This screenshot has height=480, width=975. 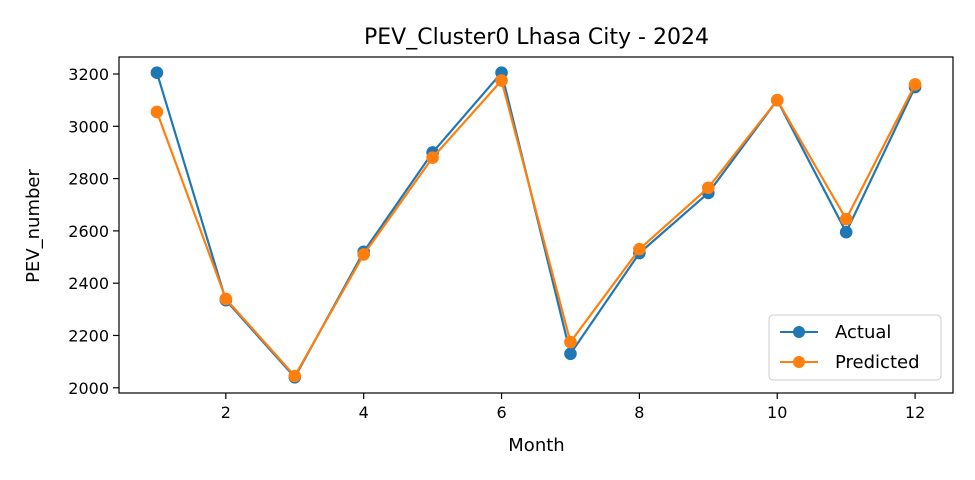 What do you see at coordinates (639, 412) in the screenshot?
I see `x-tick-label: 8` at bounding box center [639, 412].